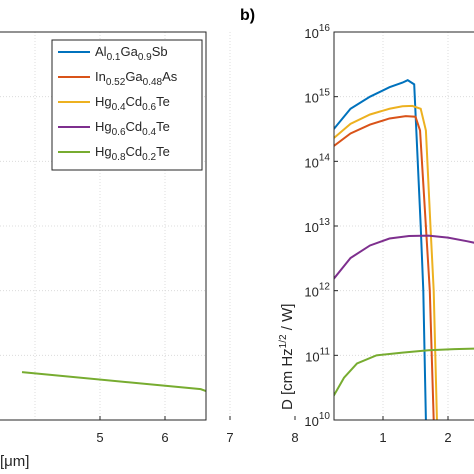 This screenshot has height=474, width=474. Describe the element at coordinates (317, 97) in the screenshot. I see `y-tick-label-b: 1015` at that location.